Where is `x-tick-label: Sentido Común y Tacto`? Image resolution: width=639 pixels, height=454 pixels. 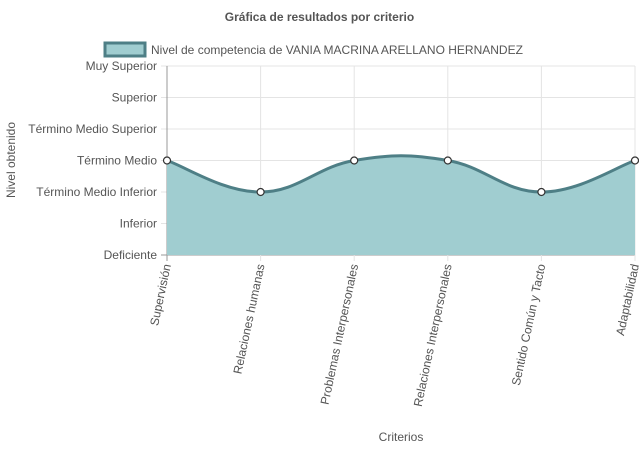 x-tick-label: Sentido Común y Tacto is located at coordinates (529, 324).